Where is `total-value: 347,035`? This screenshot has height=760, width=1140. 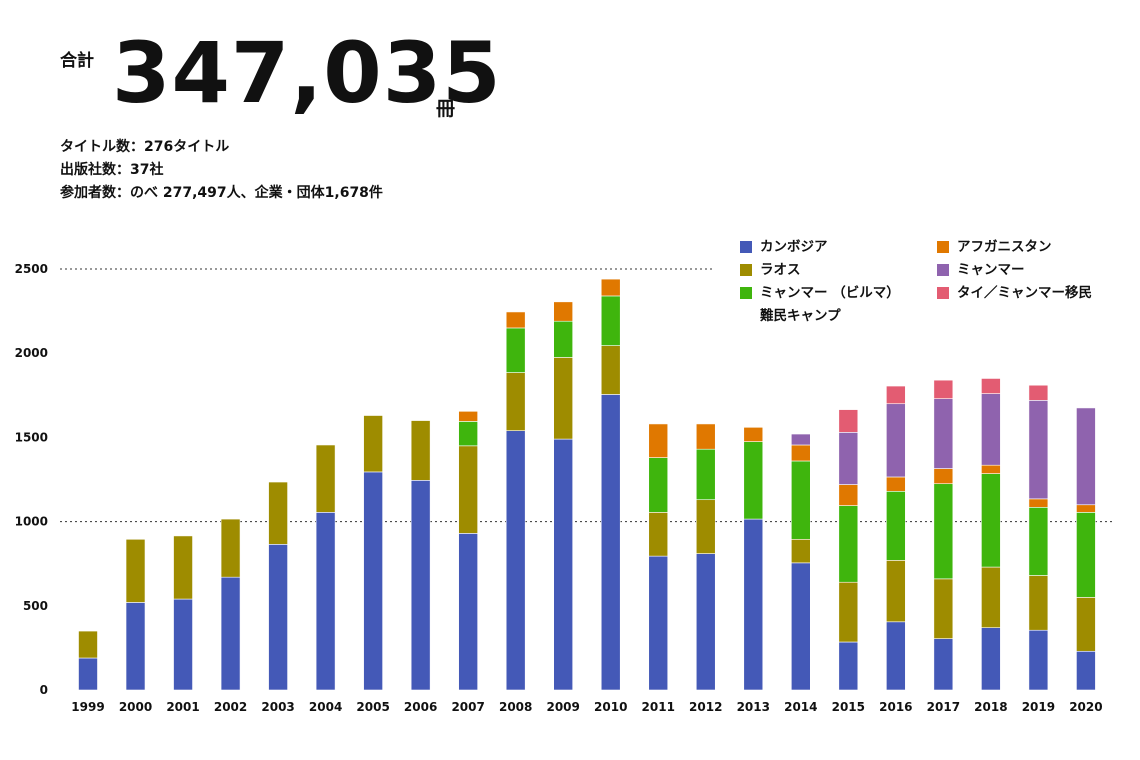
total-value: 347,035 is located at coordinates (307, 73).